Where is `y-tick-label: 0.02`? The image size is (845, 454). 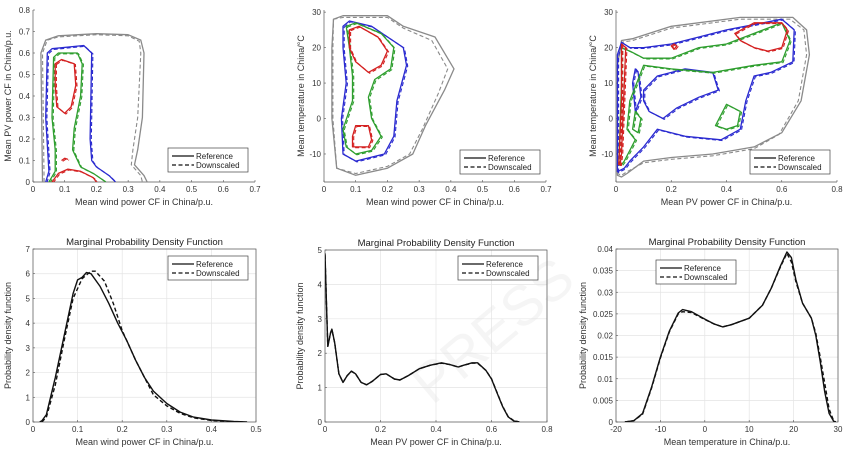
y-tick-label: 0.02 is located at coordinates (605, 336).